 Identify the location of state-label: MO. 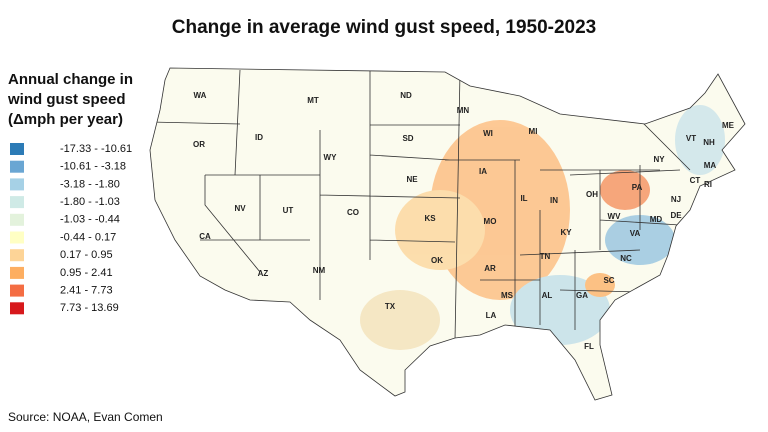
(490, 221).